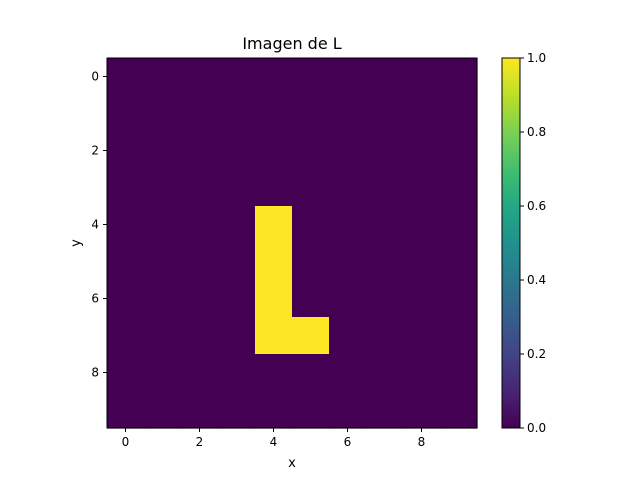 The width and height of the screenshot is (640, 480). I want to click on y-axis-ticks: 0 2 4 6 8, so click(99, 225).